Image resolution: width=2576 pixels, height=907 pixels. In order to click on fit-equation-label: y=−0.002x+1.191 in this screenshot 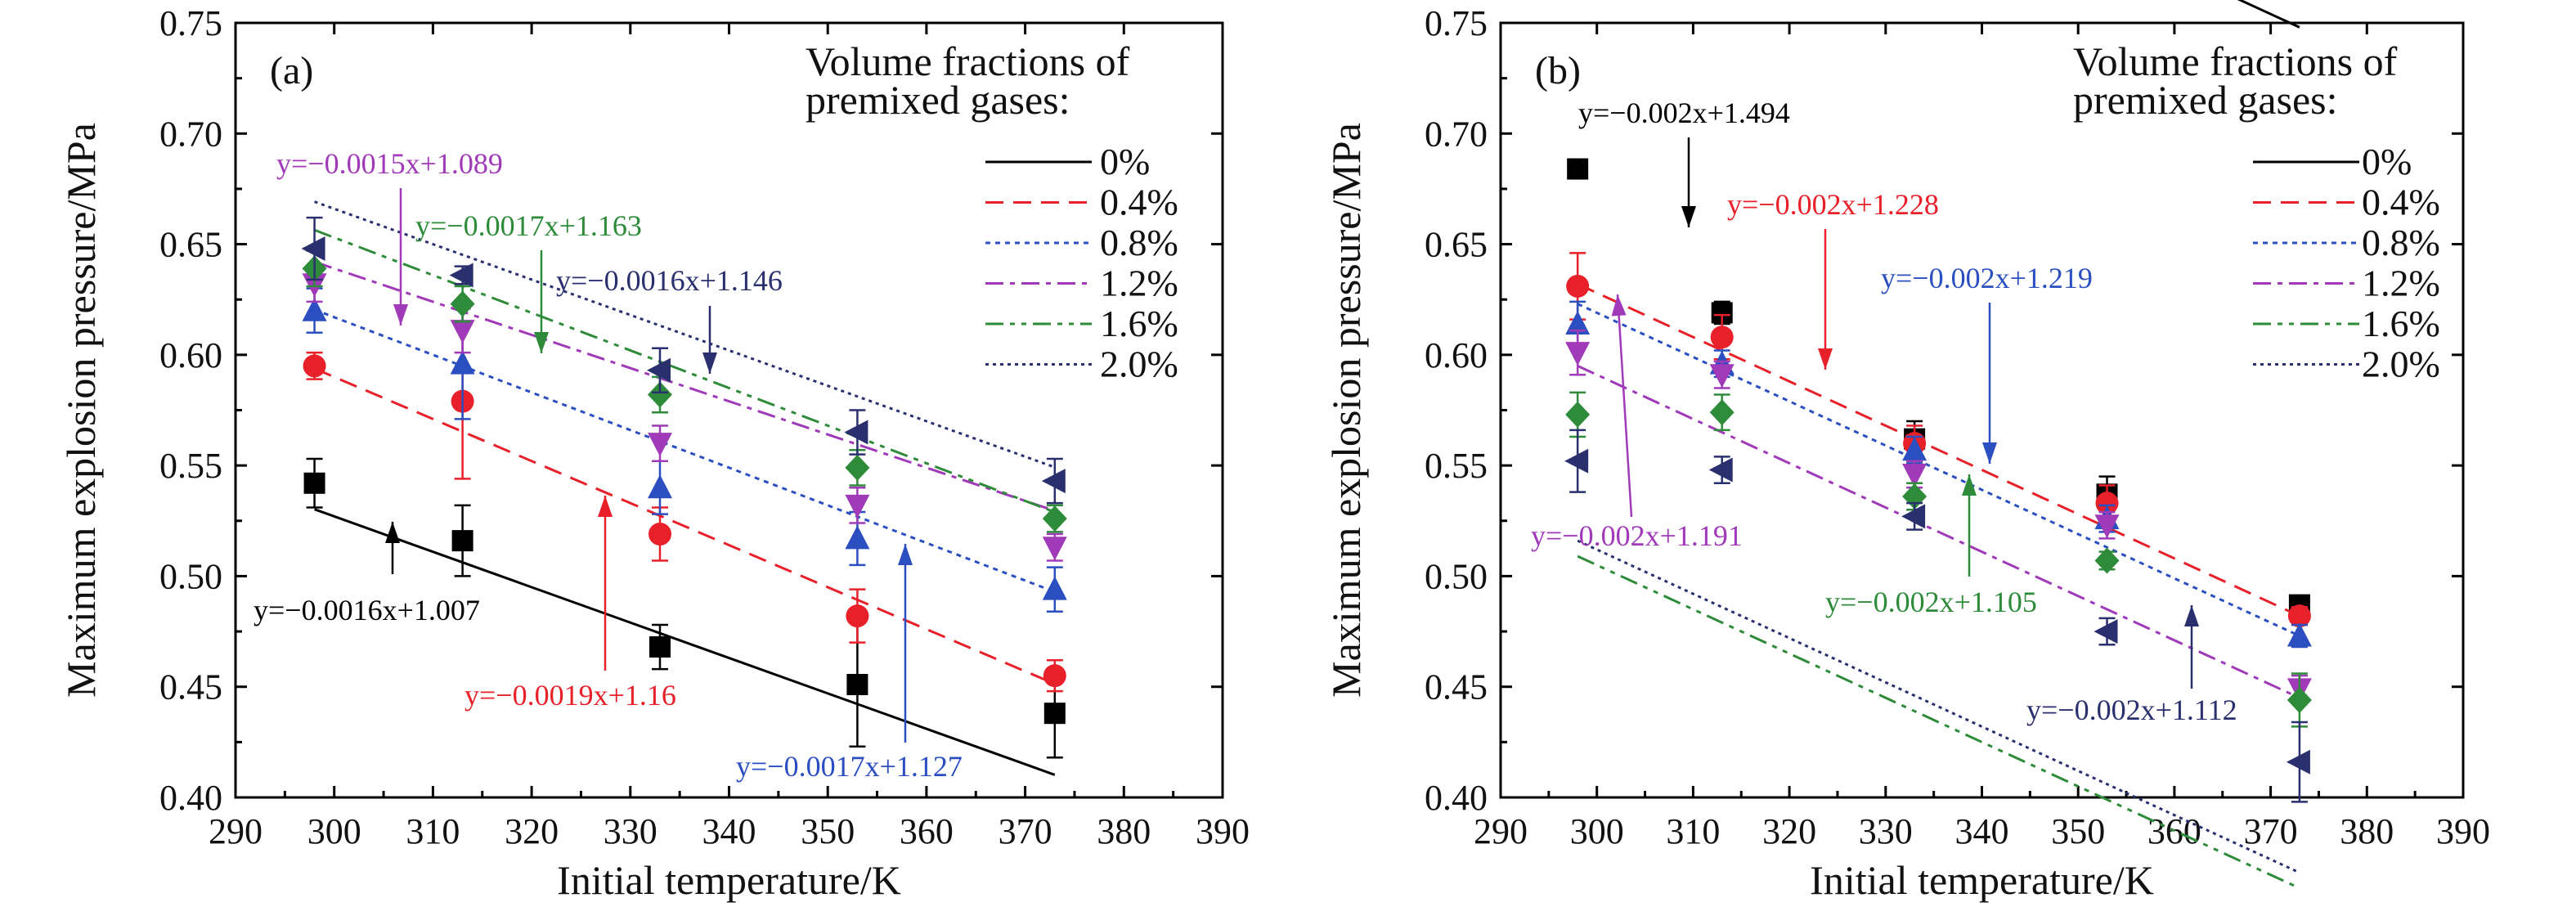, I will do `click(1637, 535)`.